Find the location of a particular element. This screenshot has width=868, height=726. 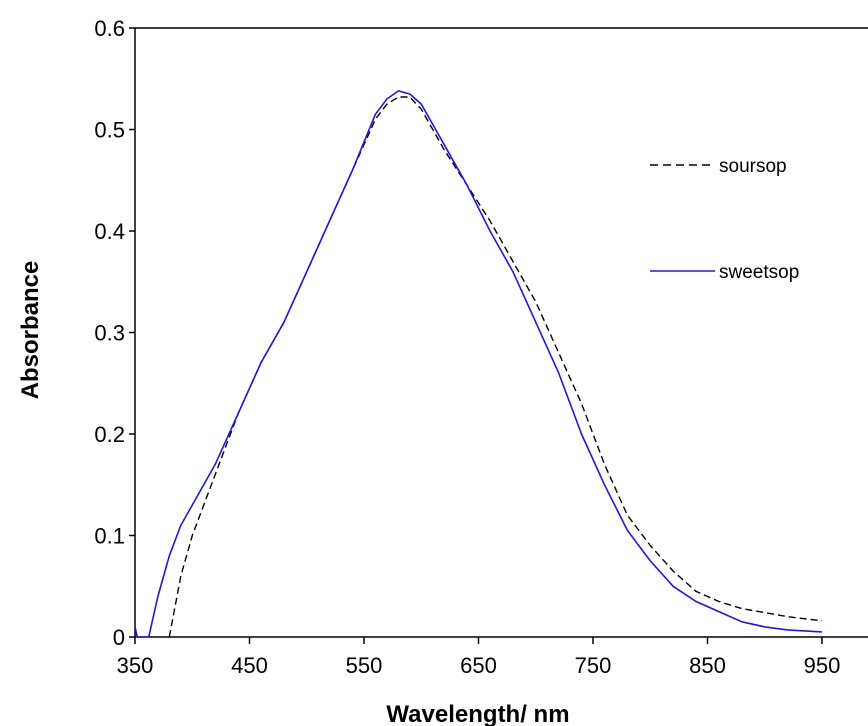

x-tick-label: 750 is located at coordinates (593, 665).